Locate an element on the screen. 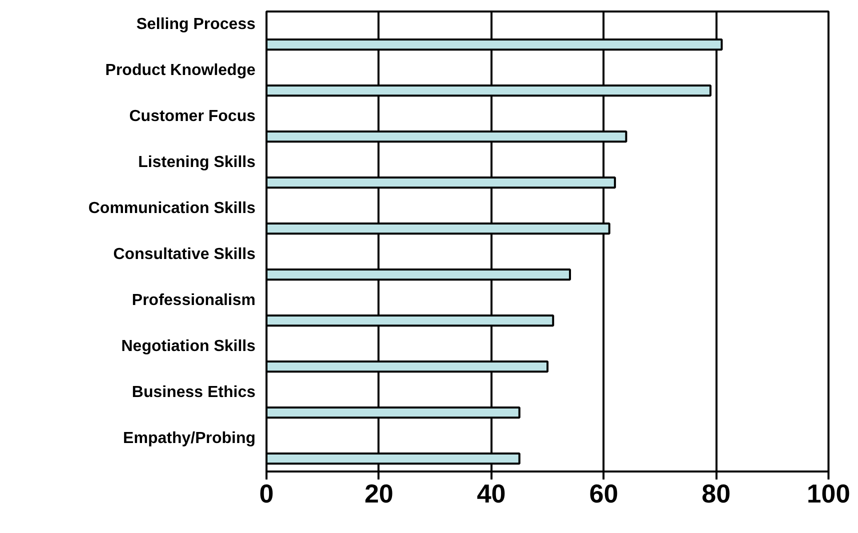  y-tick-label: Negotiation Skills is located at coordinates (188, 346).